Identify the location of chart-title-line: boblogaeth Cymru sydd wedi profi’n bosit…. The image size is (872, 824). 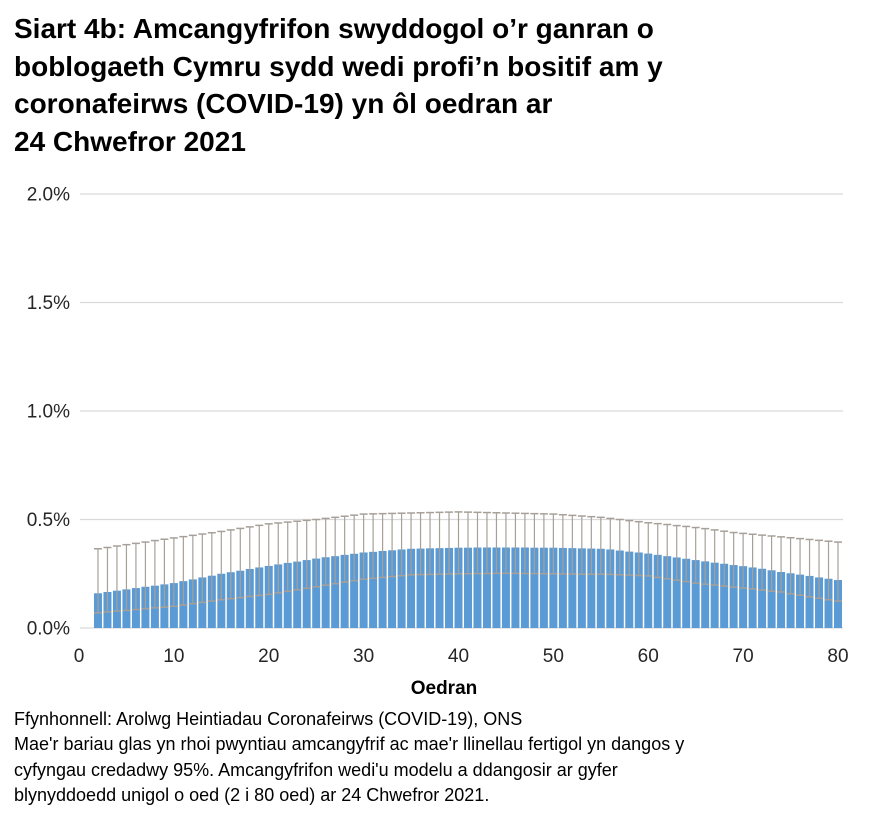
(338, 66).